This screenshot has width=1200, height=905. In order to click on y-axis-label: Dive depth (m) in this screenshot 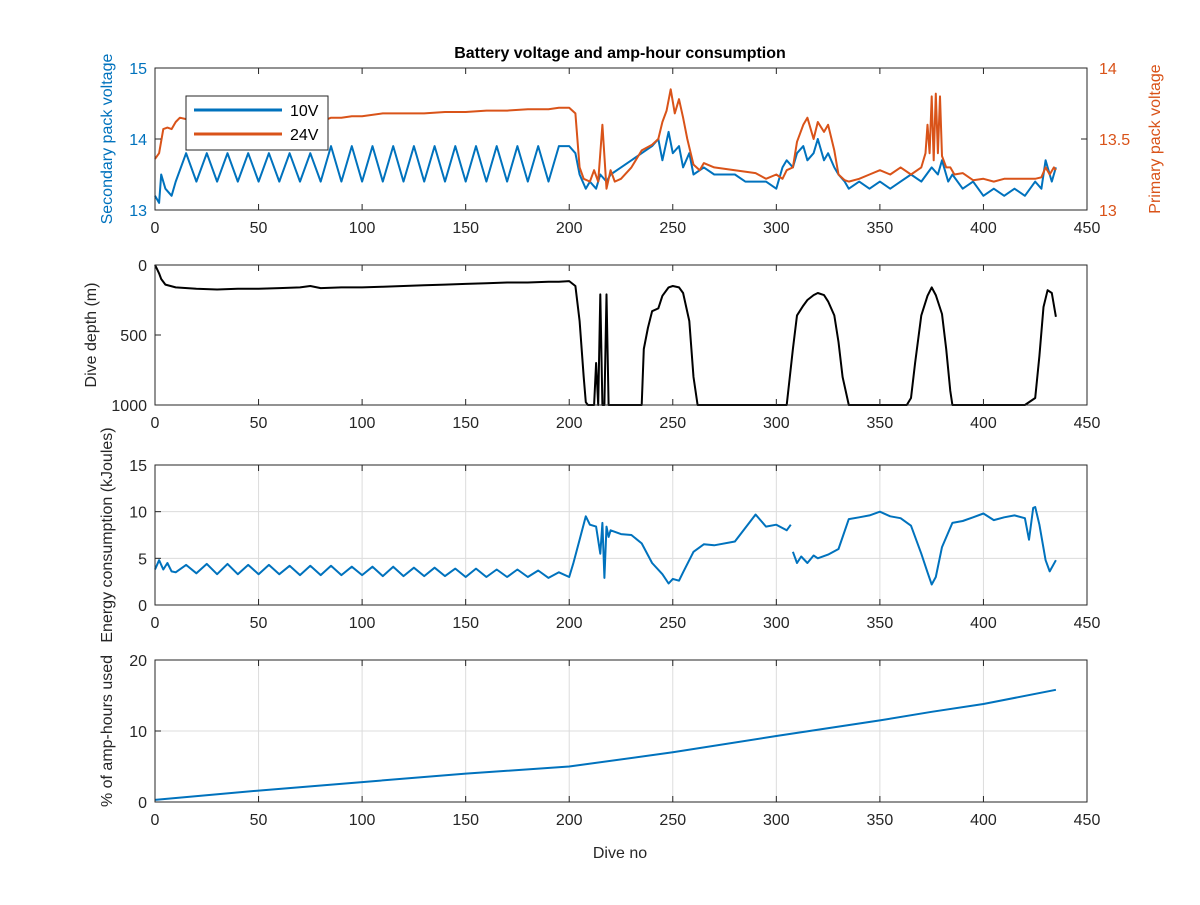, I will do `click(91, 335)`.